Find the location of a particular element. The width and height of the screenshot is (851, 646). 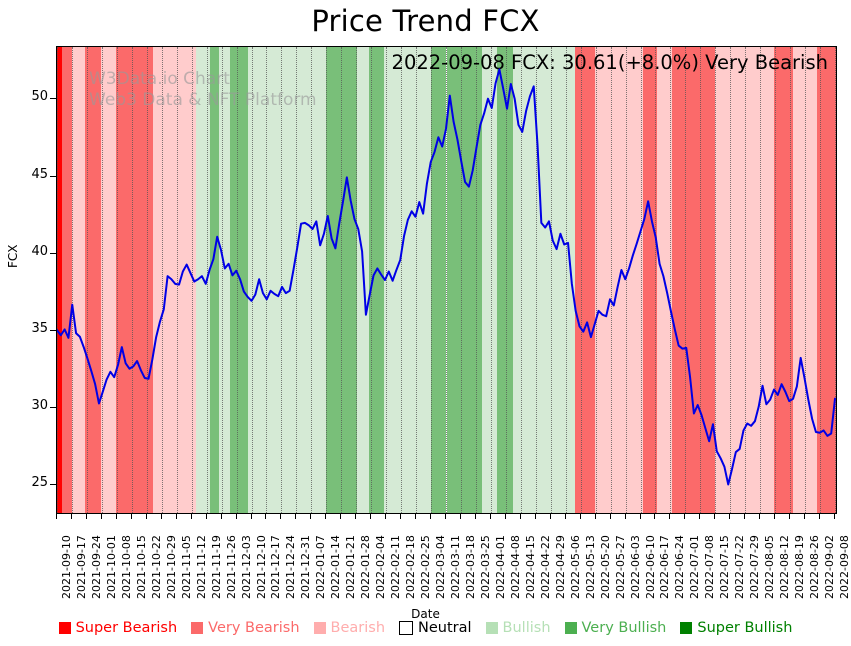

legend-item: Bearish is located at coordinates (349, 628).